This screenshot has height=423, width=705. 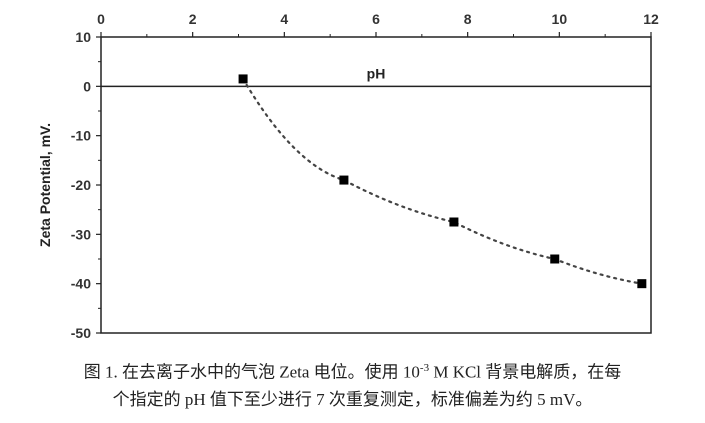 What do you see at coordinates (284, 19) in the screenshot?
I see `x-tick-label: 4` at bounding box center [284, 19].